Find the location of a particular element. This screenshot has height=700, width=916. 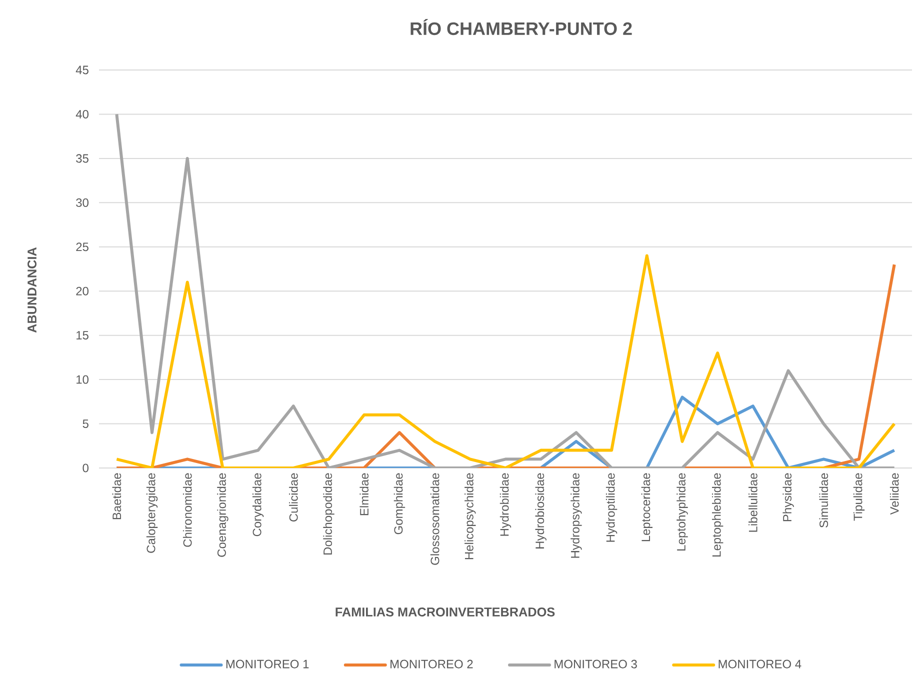

x-axis-title: FAMILIAS MACROINVERTEBRADOS is located at coordinates (445, 612).